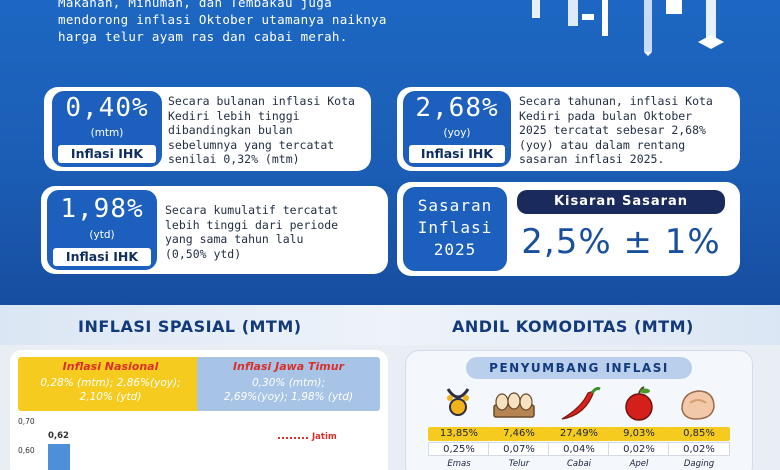  What do you see at coordinates (459, 464) in the screenshot?
I see `commodity-name: Emas` at bounding box center [459, 464].